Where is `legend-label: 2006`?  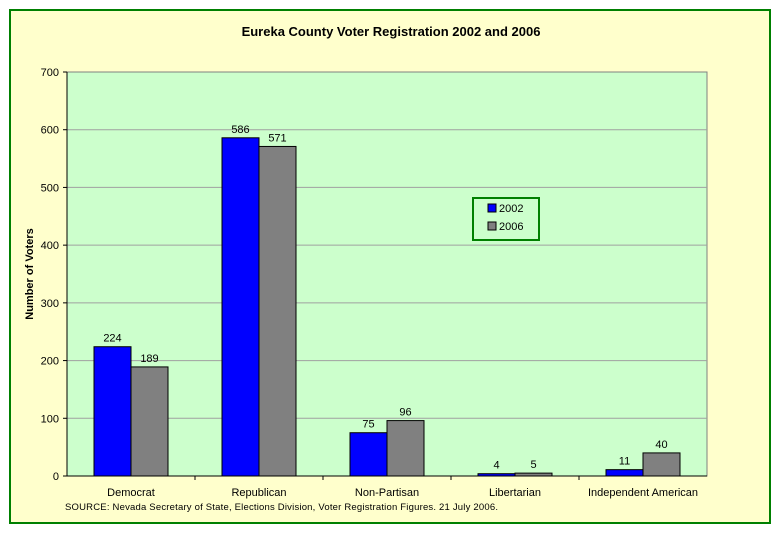 legend-label: 2006 is located at coordinates (511, 227).